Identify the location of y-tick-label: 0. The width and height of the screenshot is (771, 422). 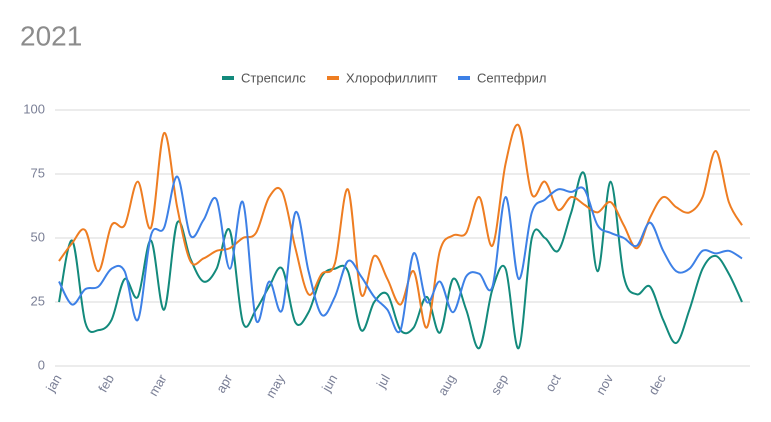
(41, 364).